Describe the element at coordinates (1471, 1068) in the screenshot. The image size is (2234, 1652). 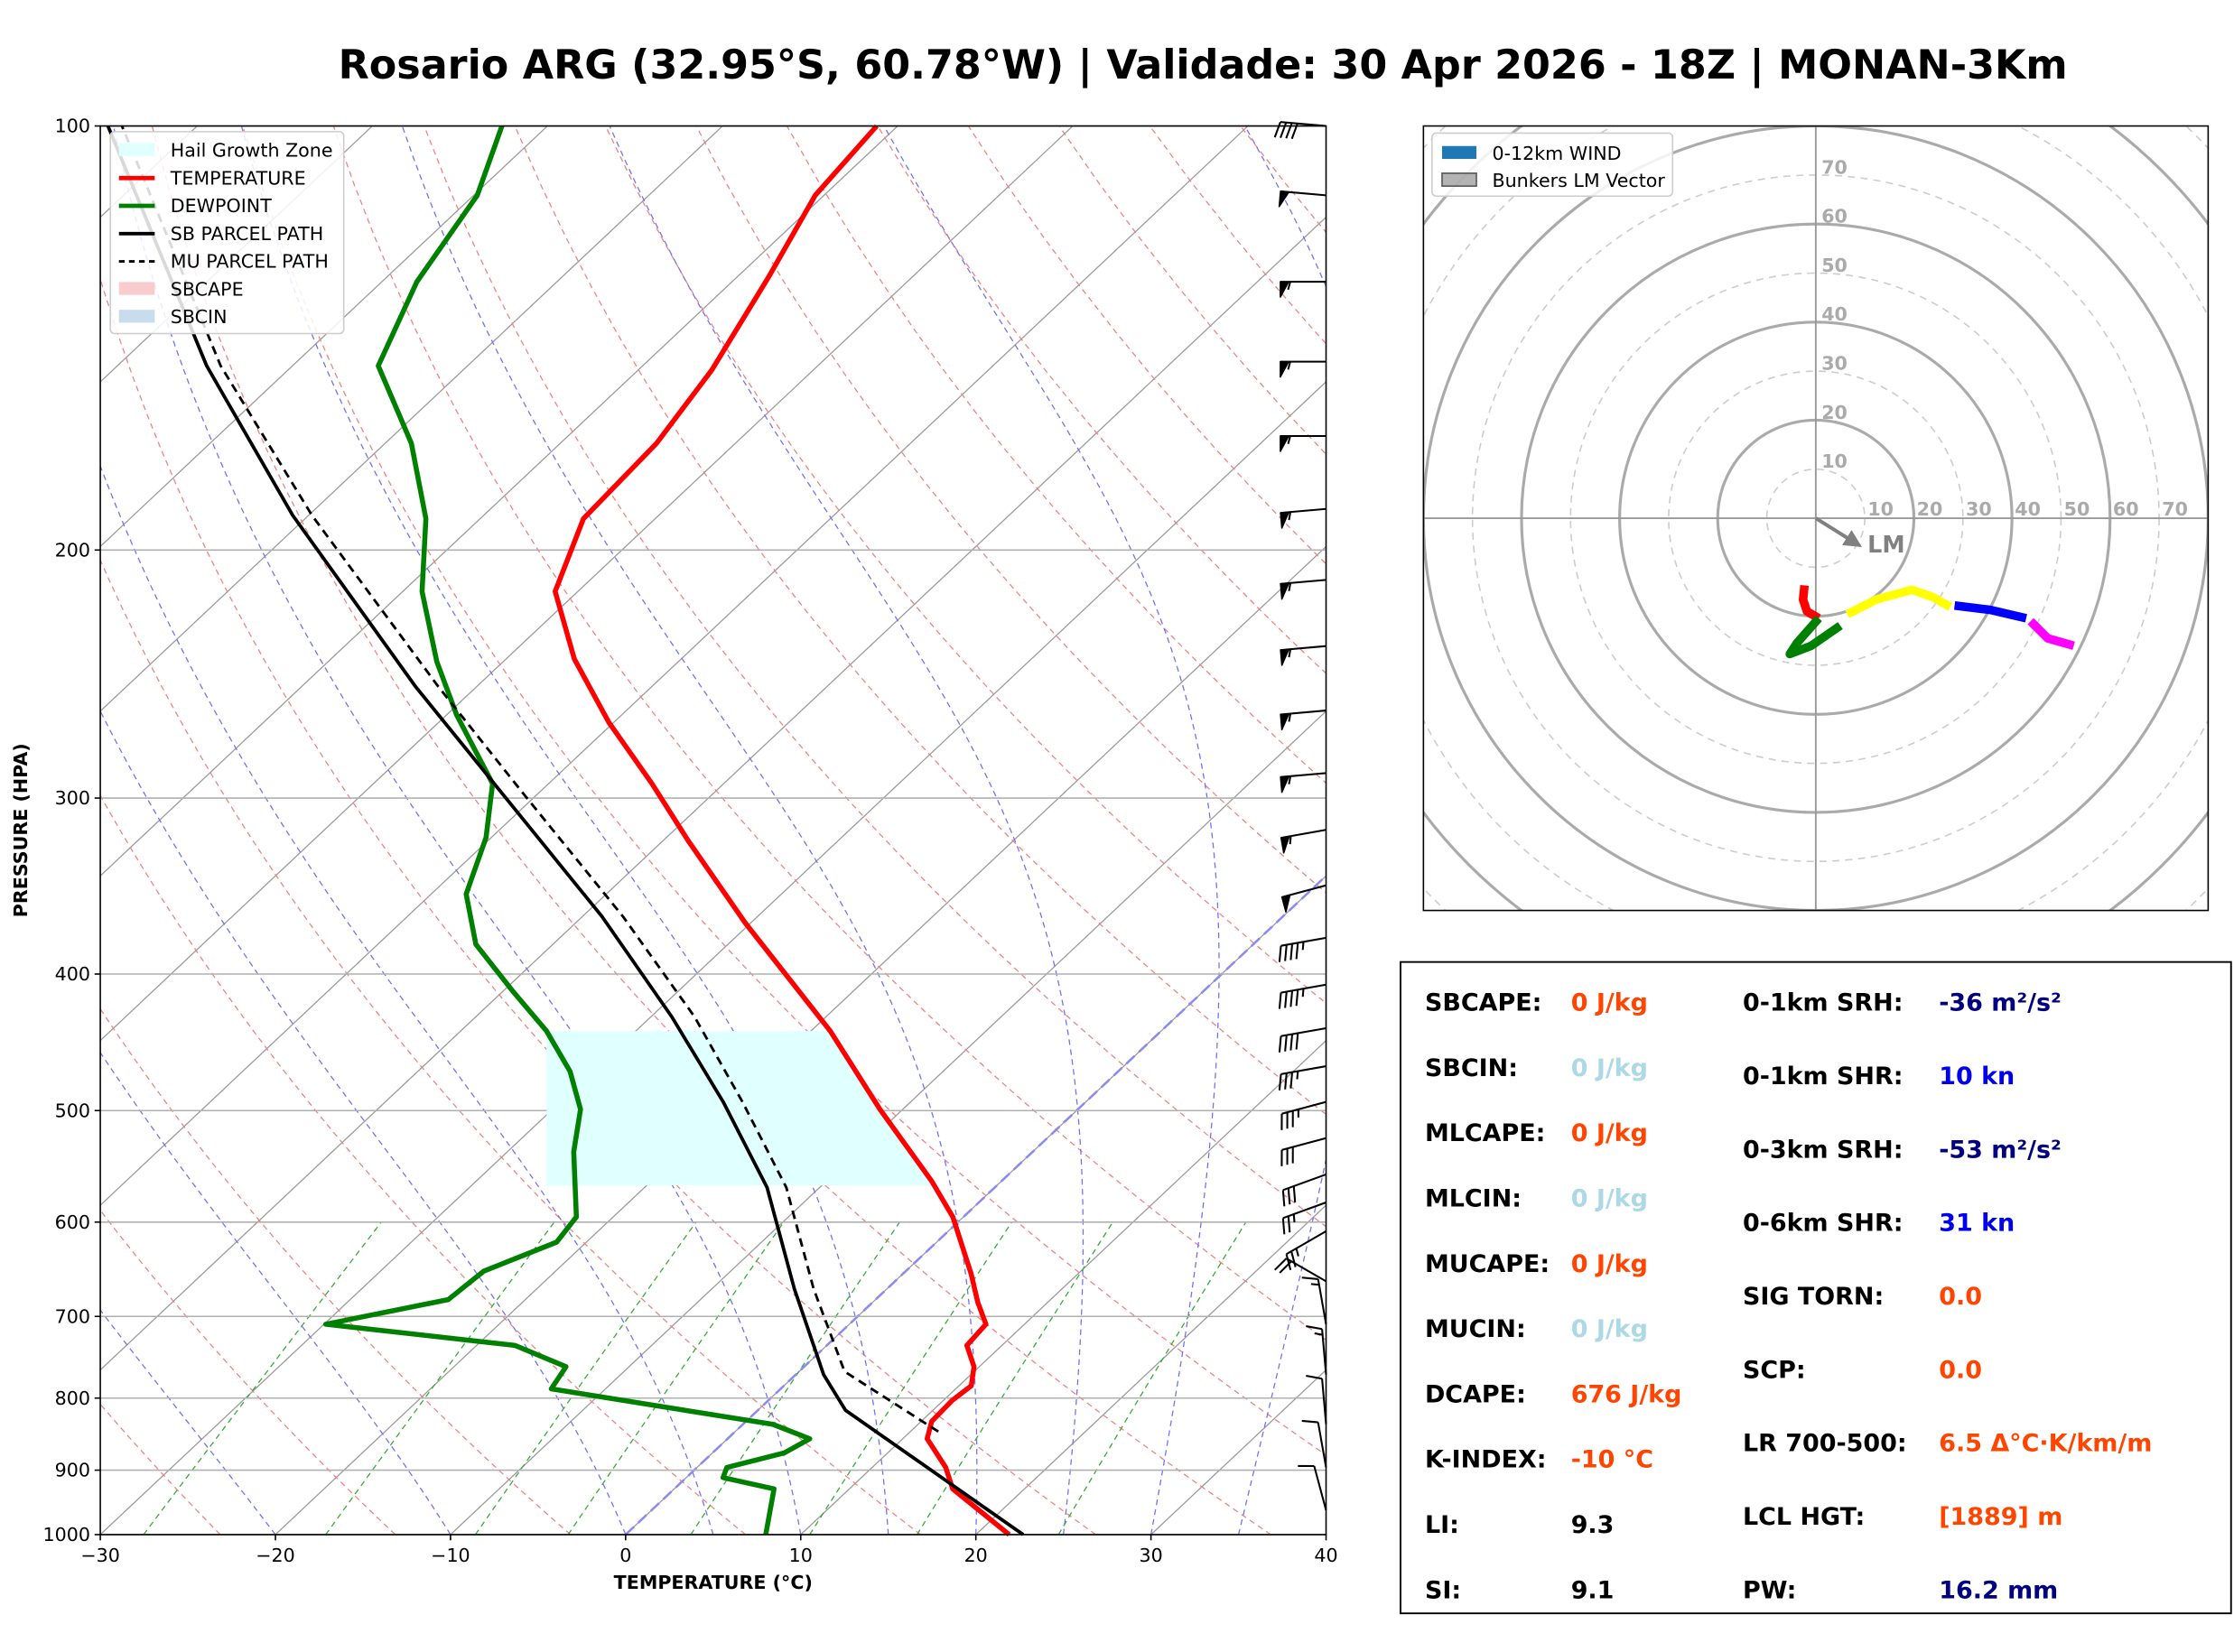
I see `stat-label: SBCIN:` at that location.